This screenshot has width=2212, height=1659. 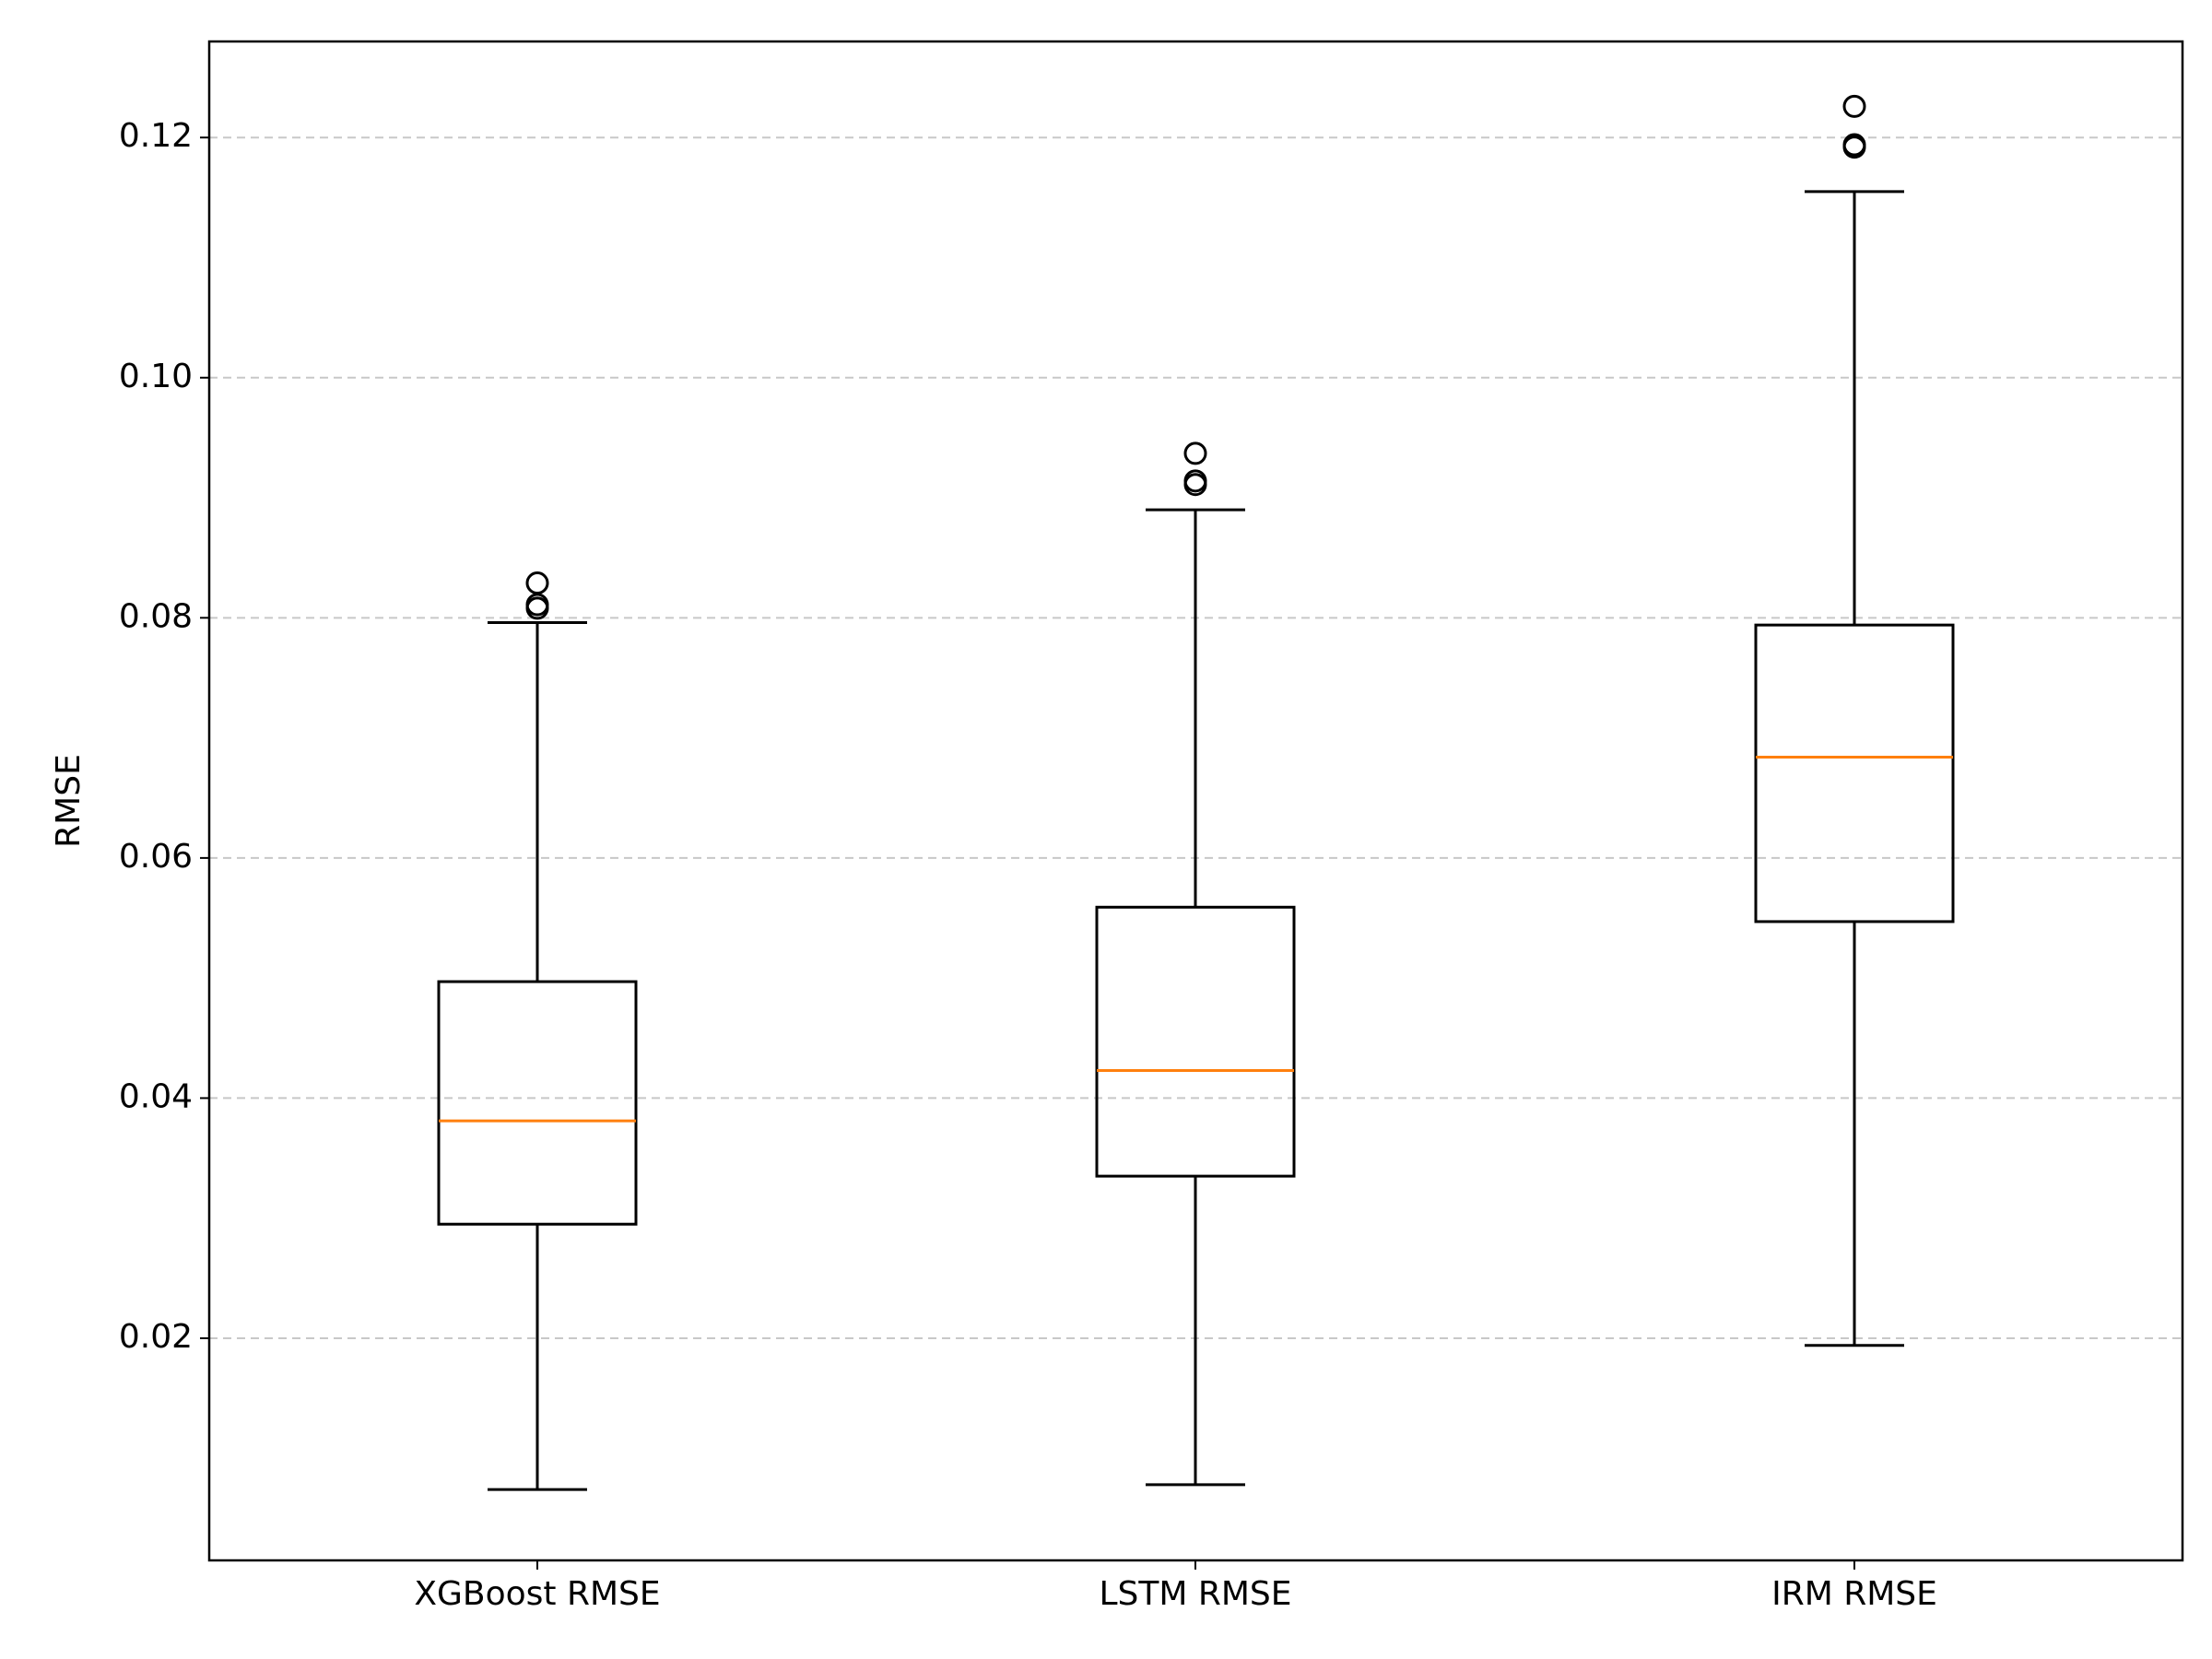 I want to click on x-axis-ticks: XGBoost RMSE LSTM RMSE IRM RMSE, so click(x=1175, y=1586).